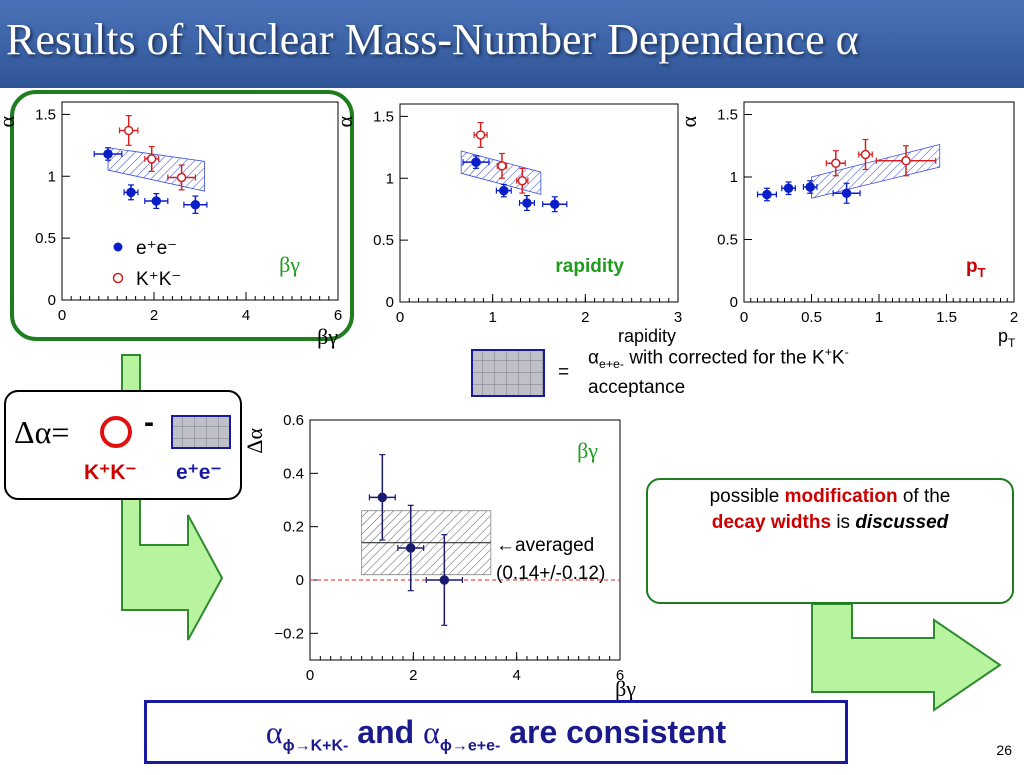 This screenshot has width=1024, height=775. What do you see at coordinates (811, 317) in the screenshot?
I see `x-tick-label: 0.5` at bounding box center [811, 317].